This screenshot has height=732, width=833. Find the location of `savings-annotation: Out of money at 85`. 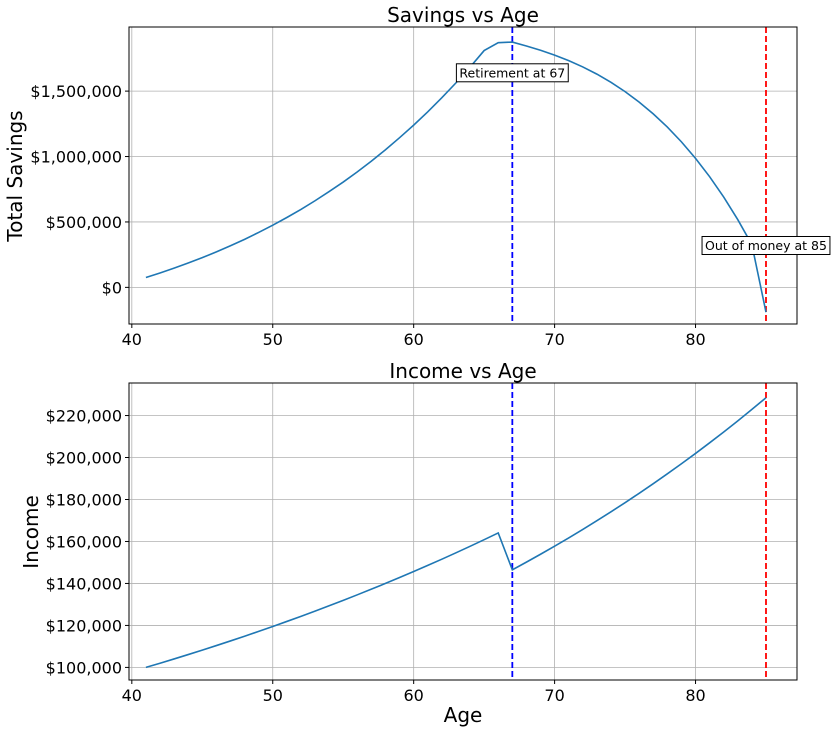

savings-annotation: Out of money at 85 is located at coordinates (766, 245).